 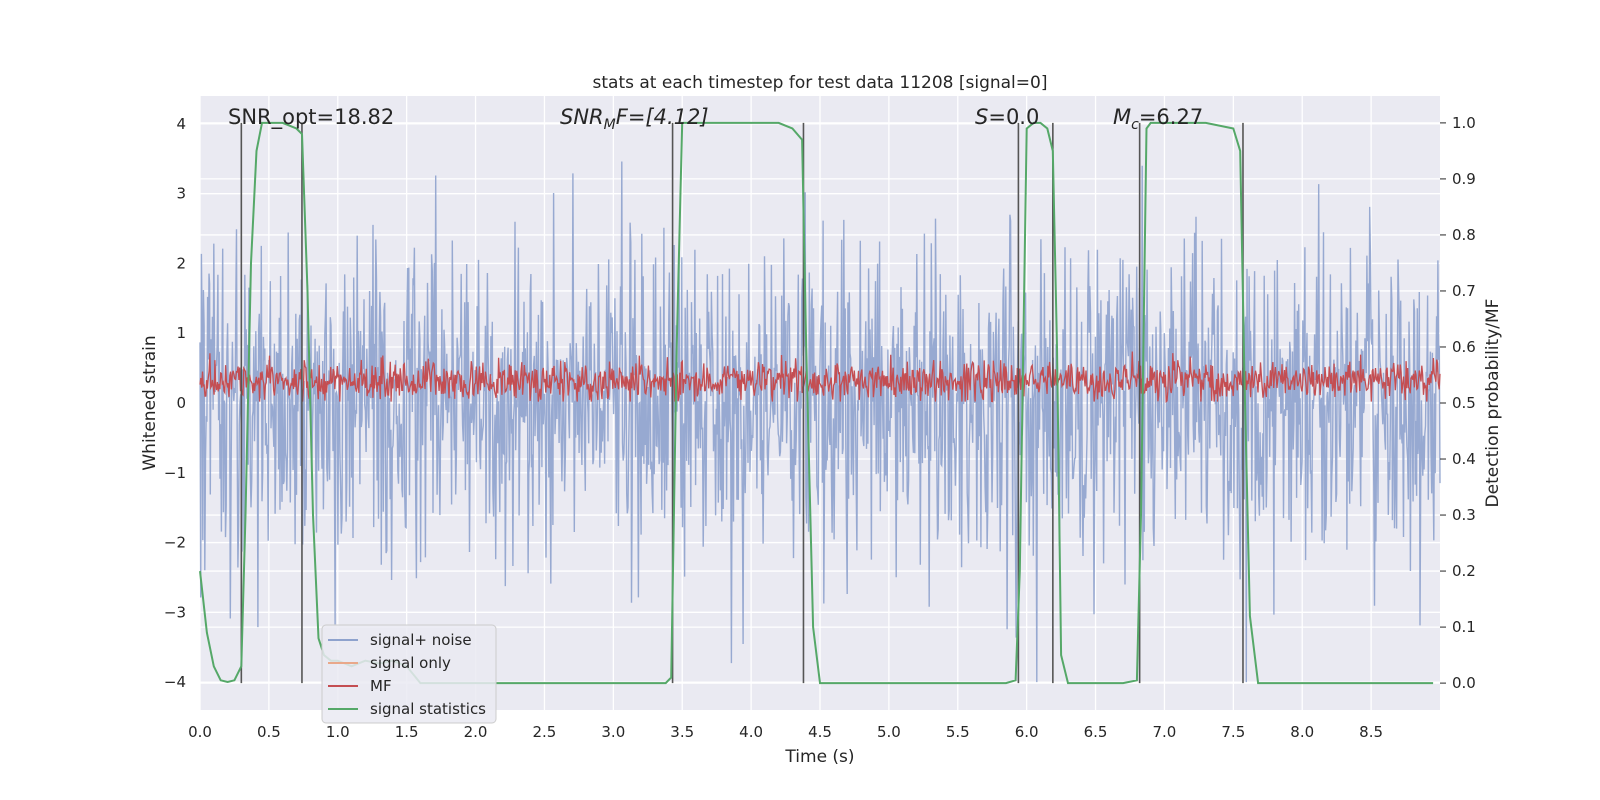 I want to click on y-tick-label: 0, so click(x=181, y=403).